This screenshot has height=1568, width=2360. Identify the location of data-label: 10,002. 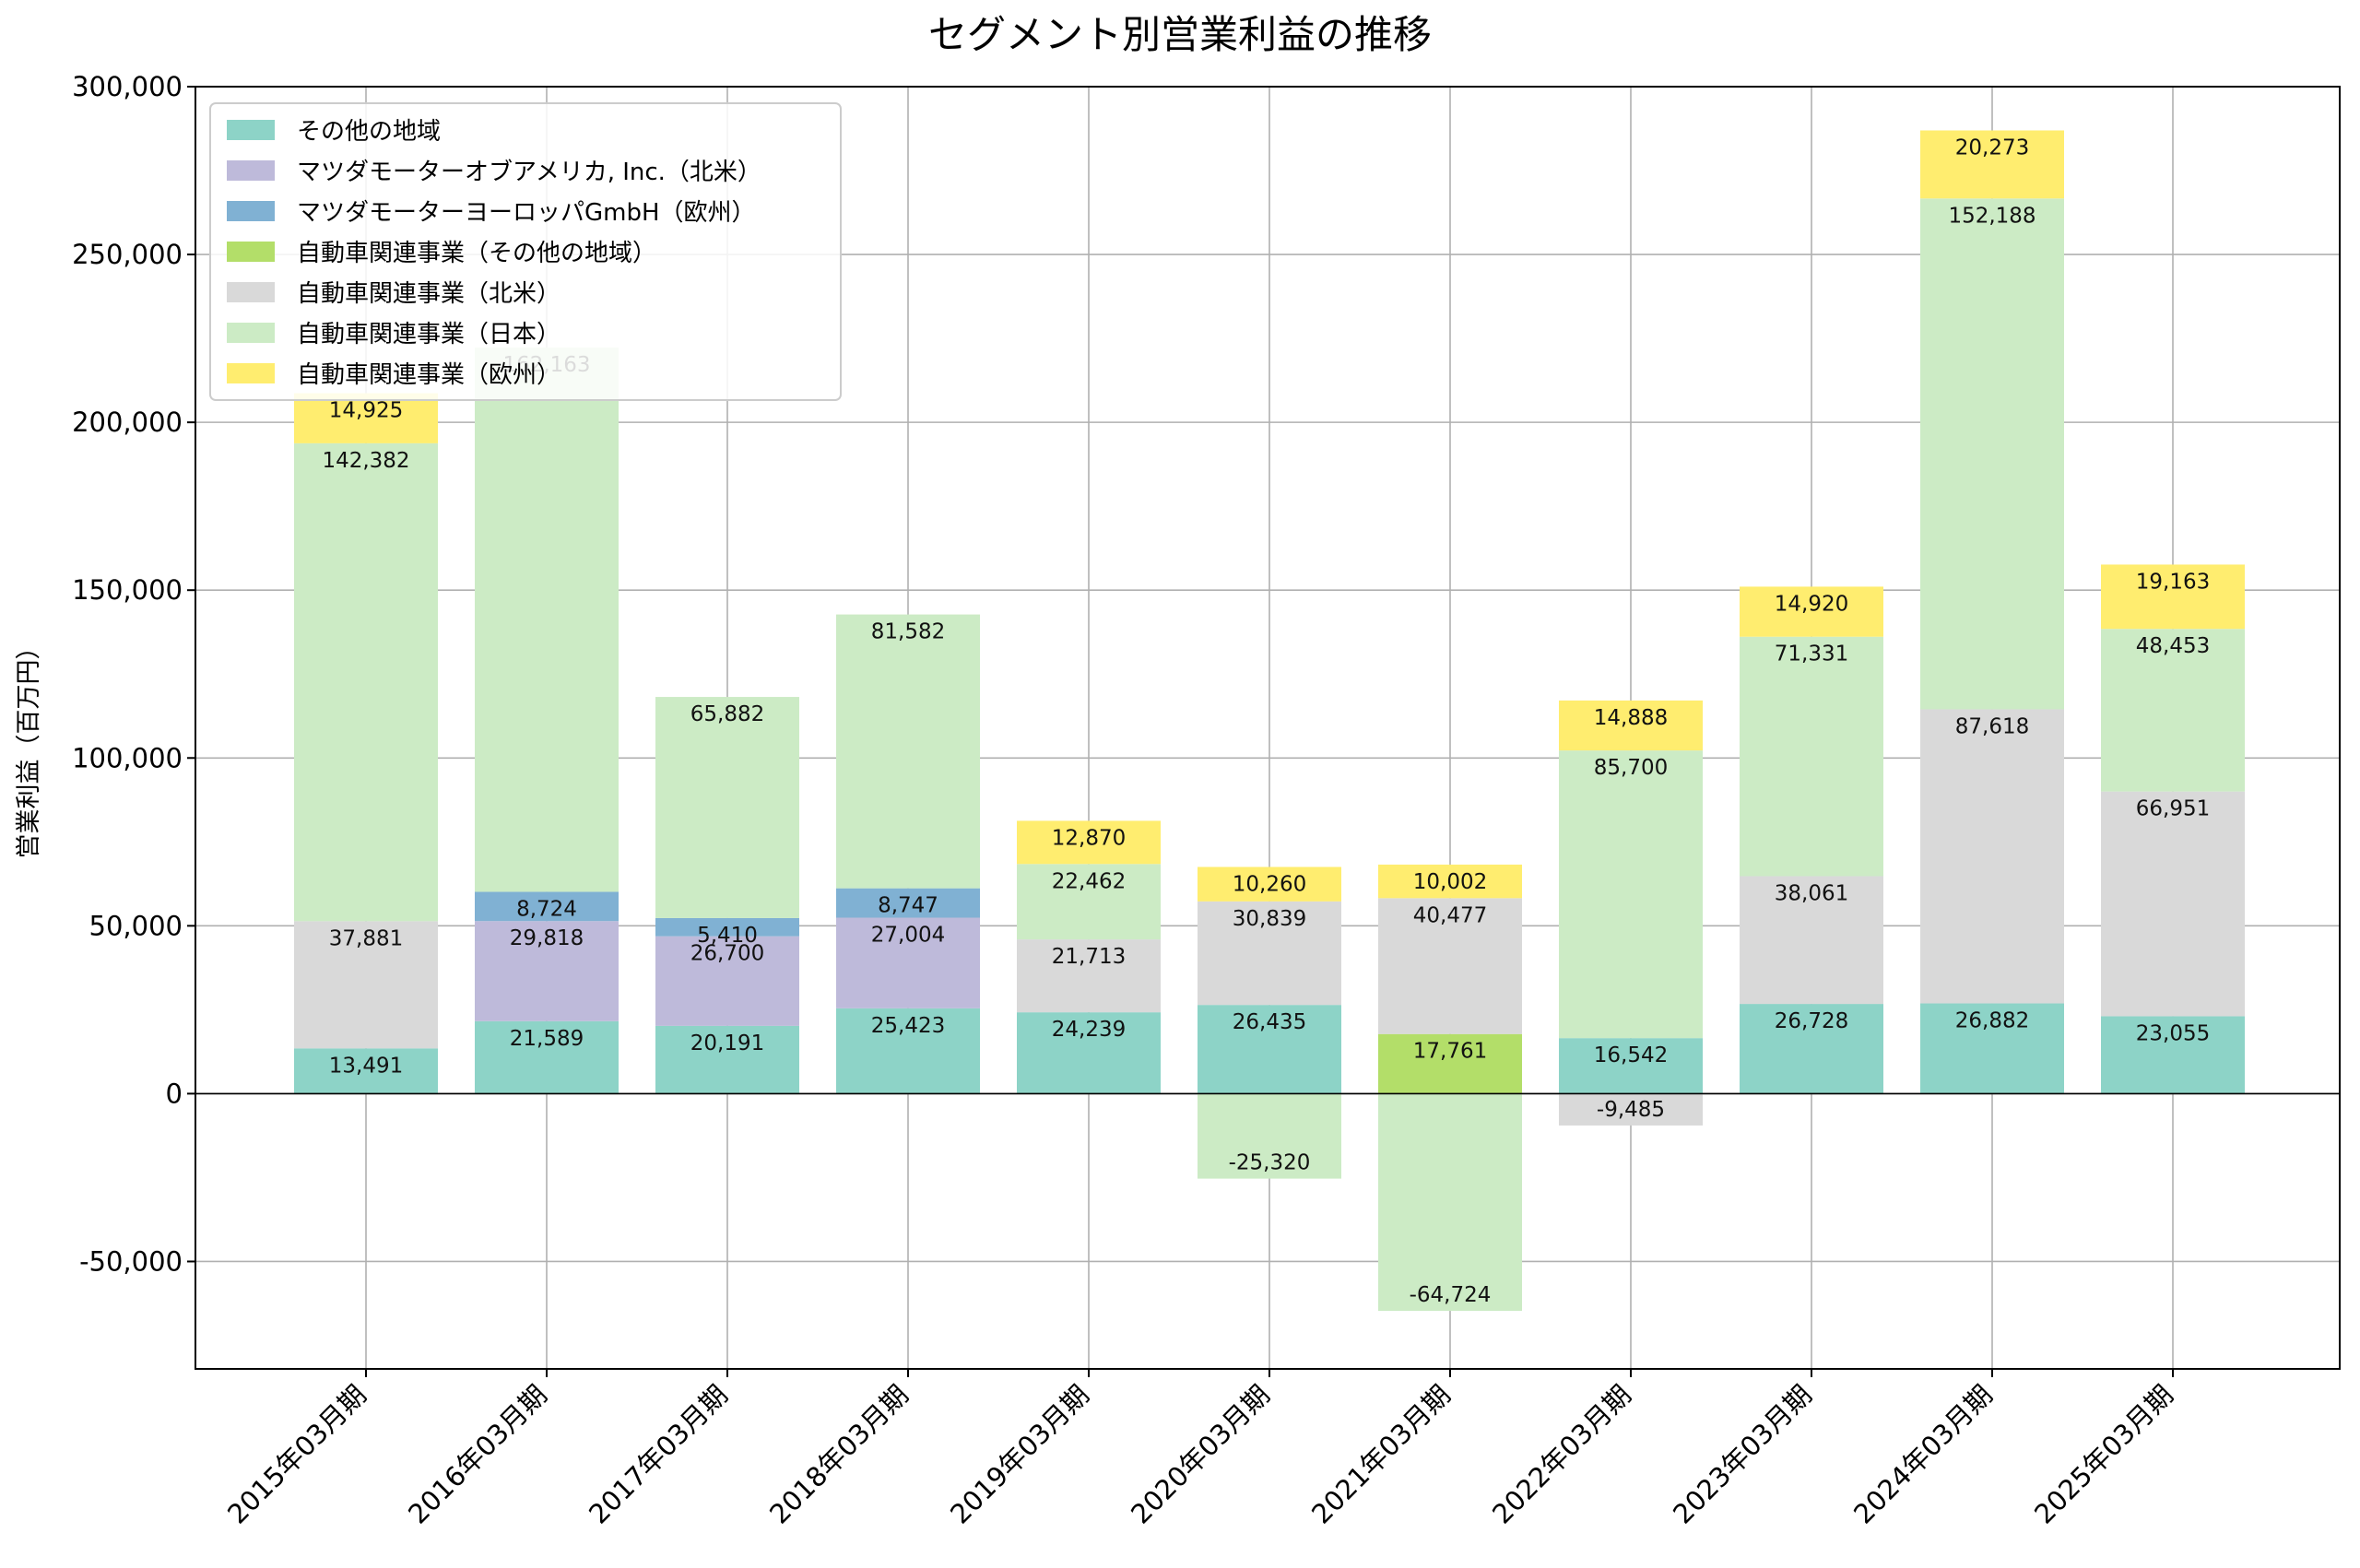
(1450, 882).